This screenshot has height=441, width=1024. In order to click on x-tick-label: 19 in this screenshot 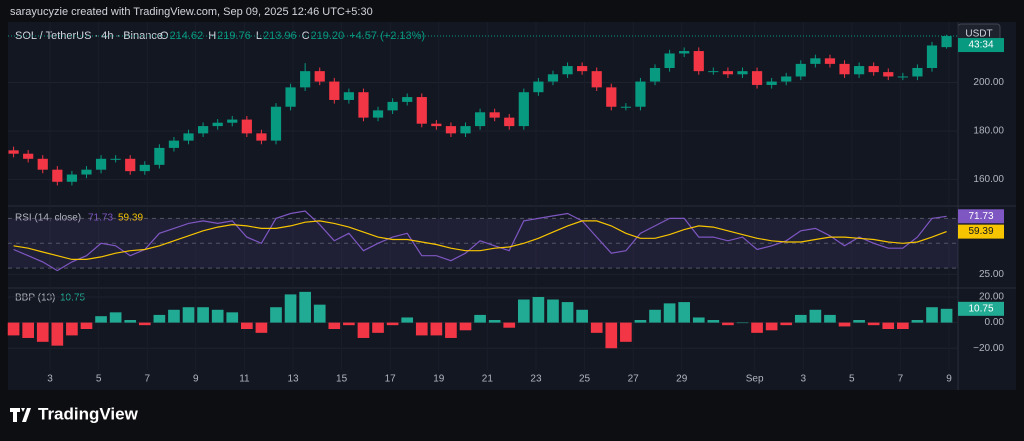, I will do `click(439, 379)`.